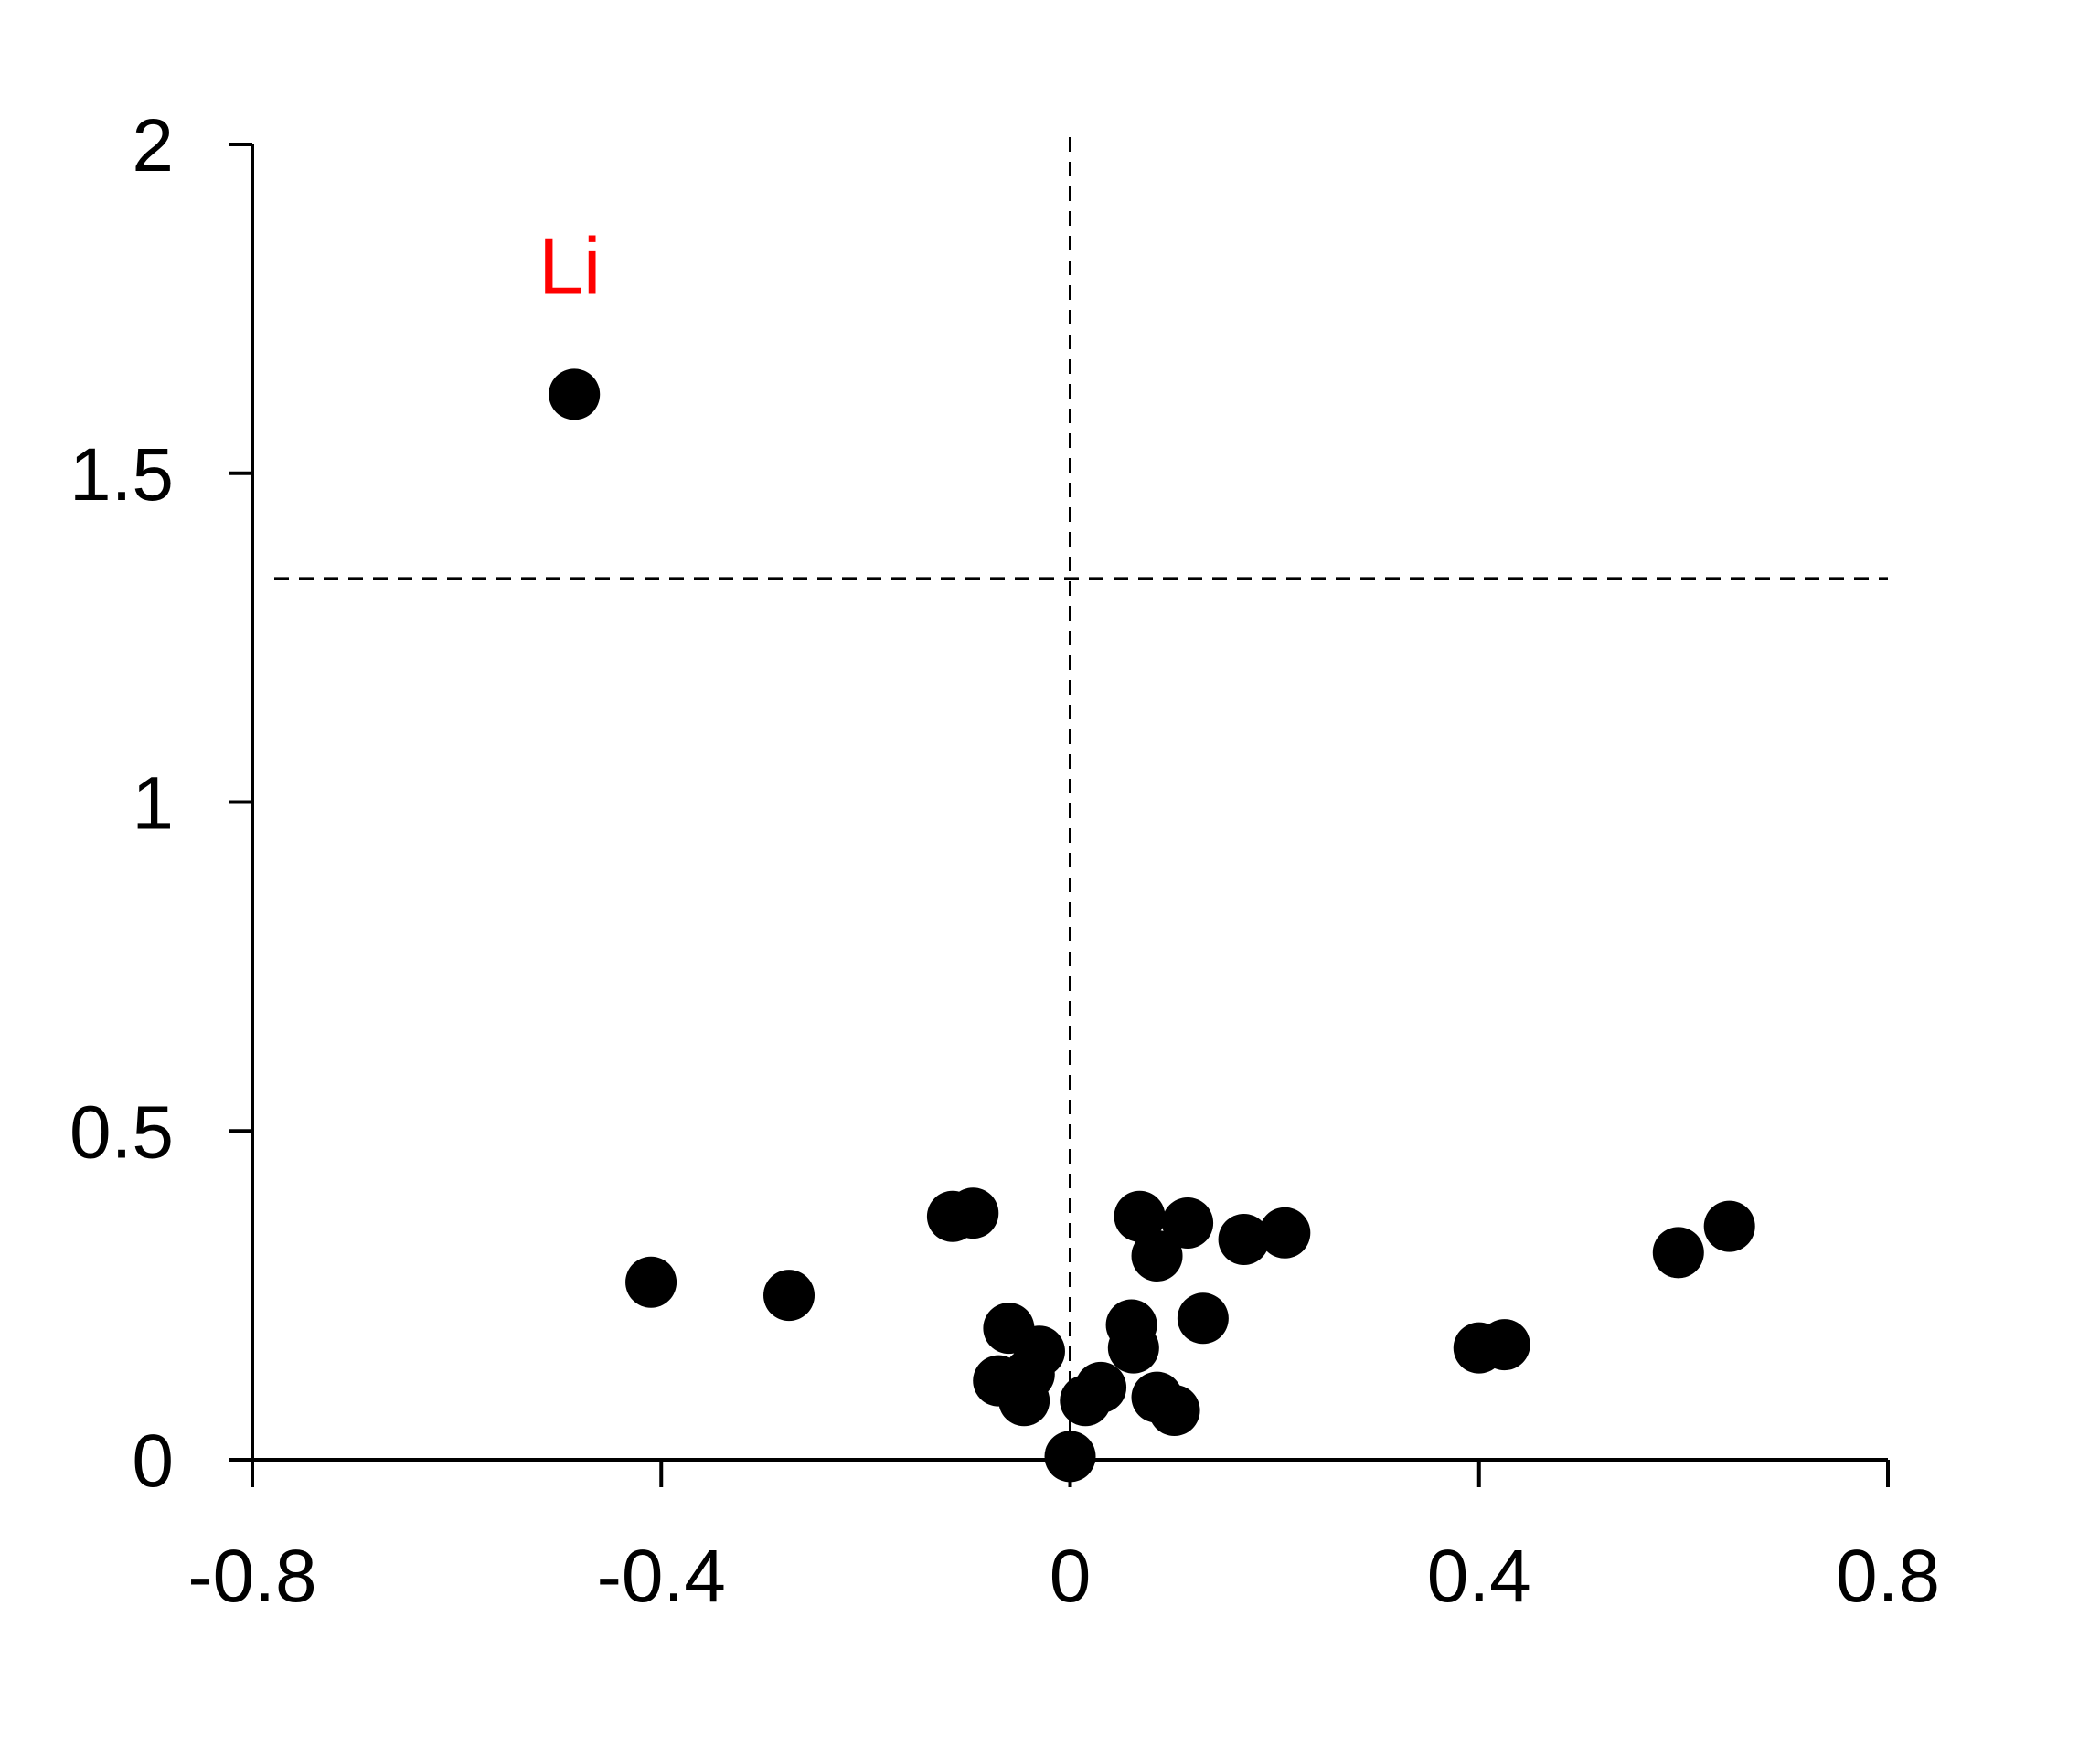  I want to click on x-tick-label: 0.4, so click(1479, 1577).